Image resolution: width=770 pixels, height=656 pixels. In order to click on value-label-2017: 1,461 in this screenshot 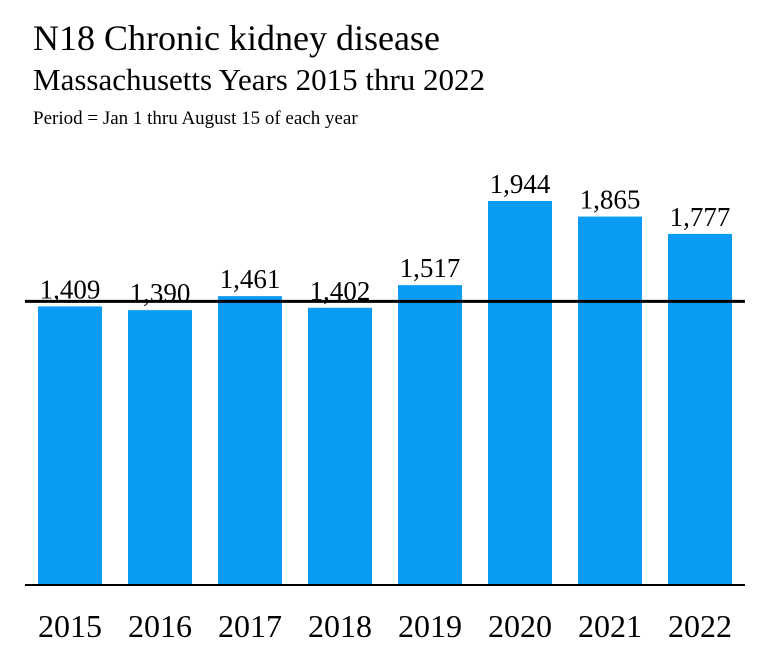, I will do `click(250, 279)`.